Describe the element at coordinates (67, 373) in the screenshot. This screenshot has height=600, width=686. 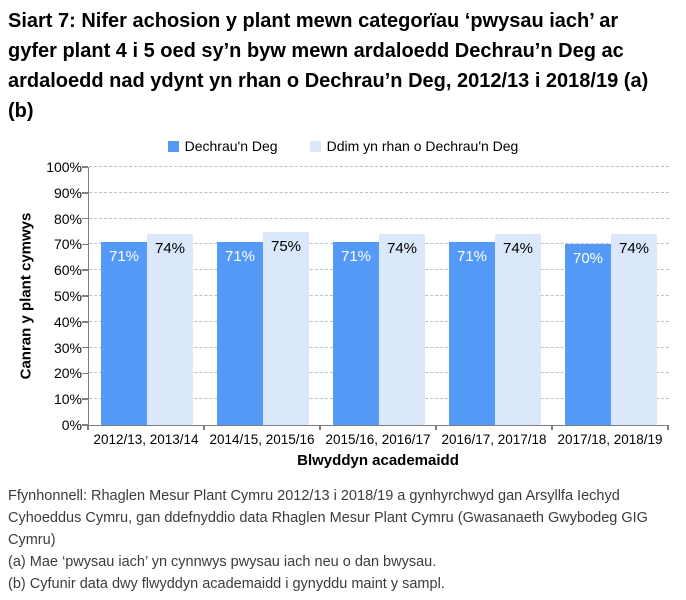
I see `y-axis-tick-label: 20%` at that location.